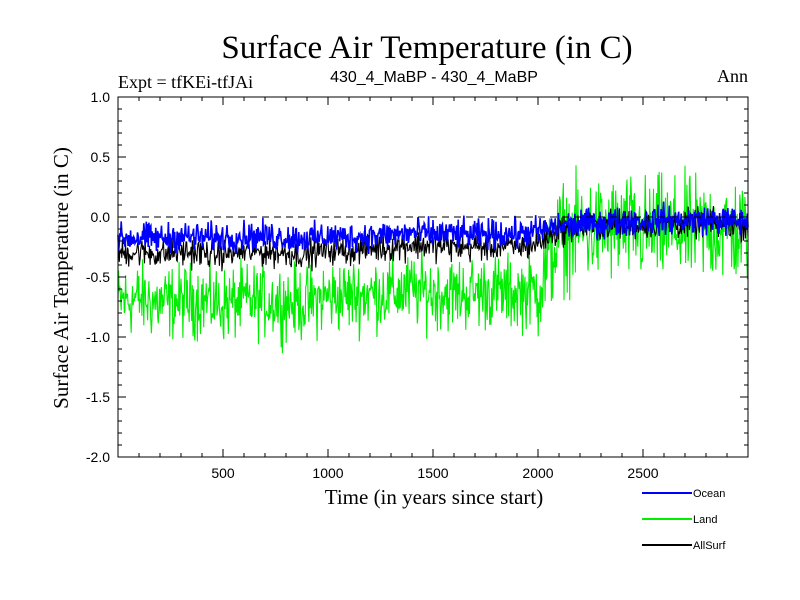 This screenshot has height=600, width=800. What do you see at coordinates (684, 520) in the screenshot?
I see `legend: Ocean Land AllSurf` at bounding box center [684, 520].